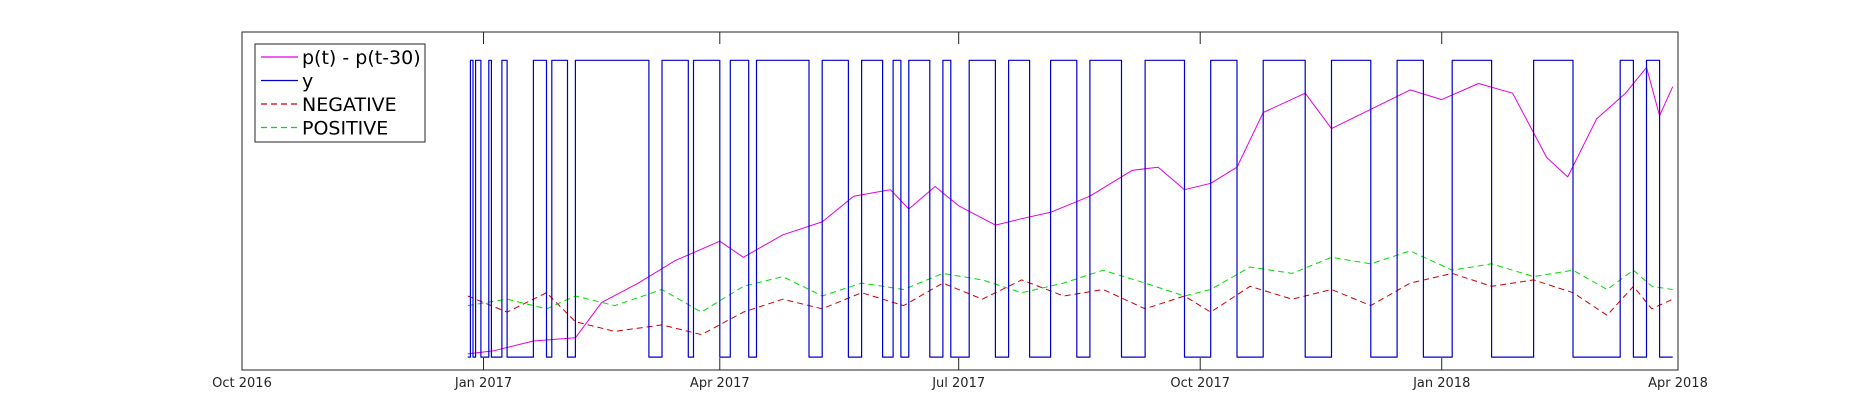  Describe the element at coordinates (958, 383) in the screenshot. I see `x-tick-label: Jul 2017` at that location.